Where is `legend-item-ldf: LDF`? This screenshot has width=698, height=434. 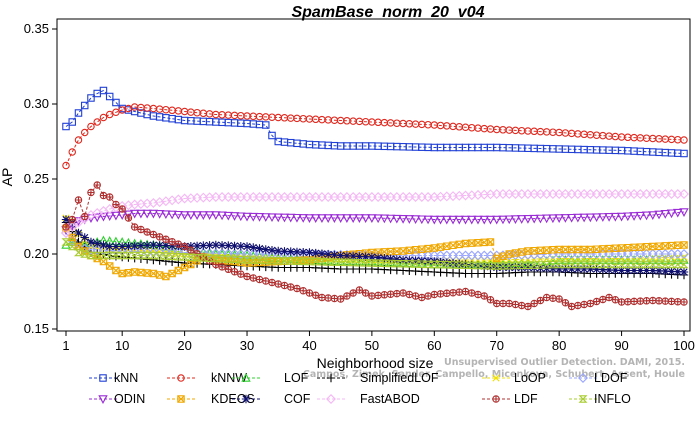
legend-item-ldf: LDF is located at coordinates (510, 399).